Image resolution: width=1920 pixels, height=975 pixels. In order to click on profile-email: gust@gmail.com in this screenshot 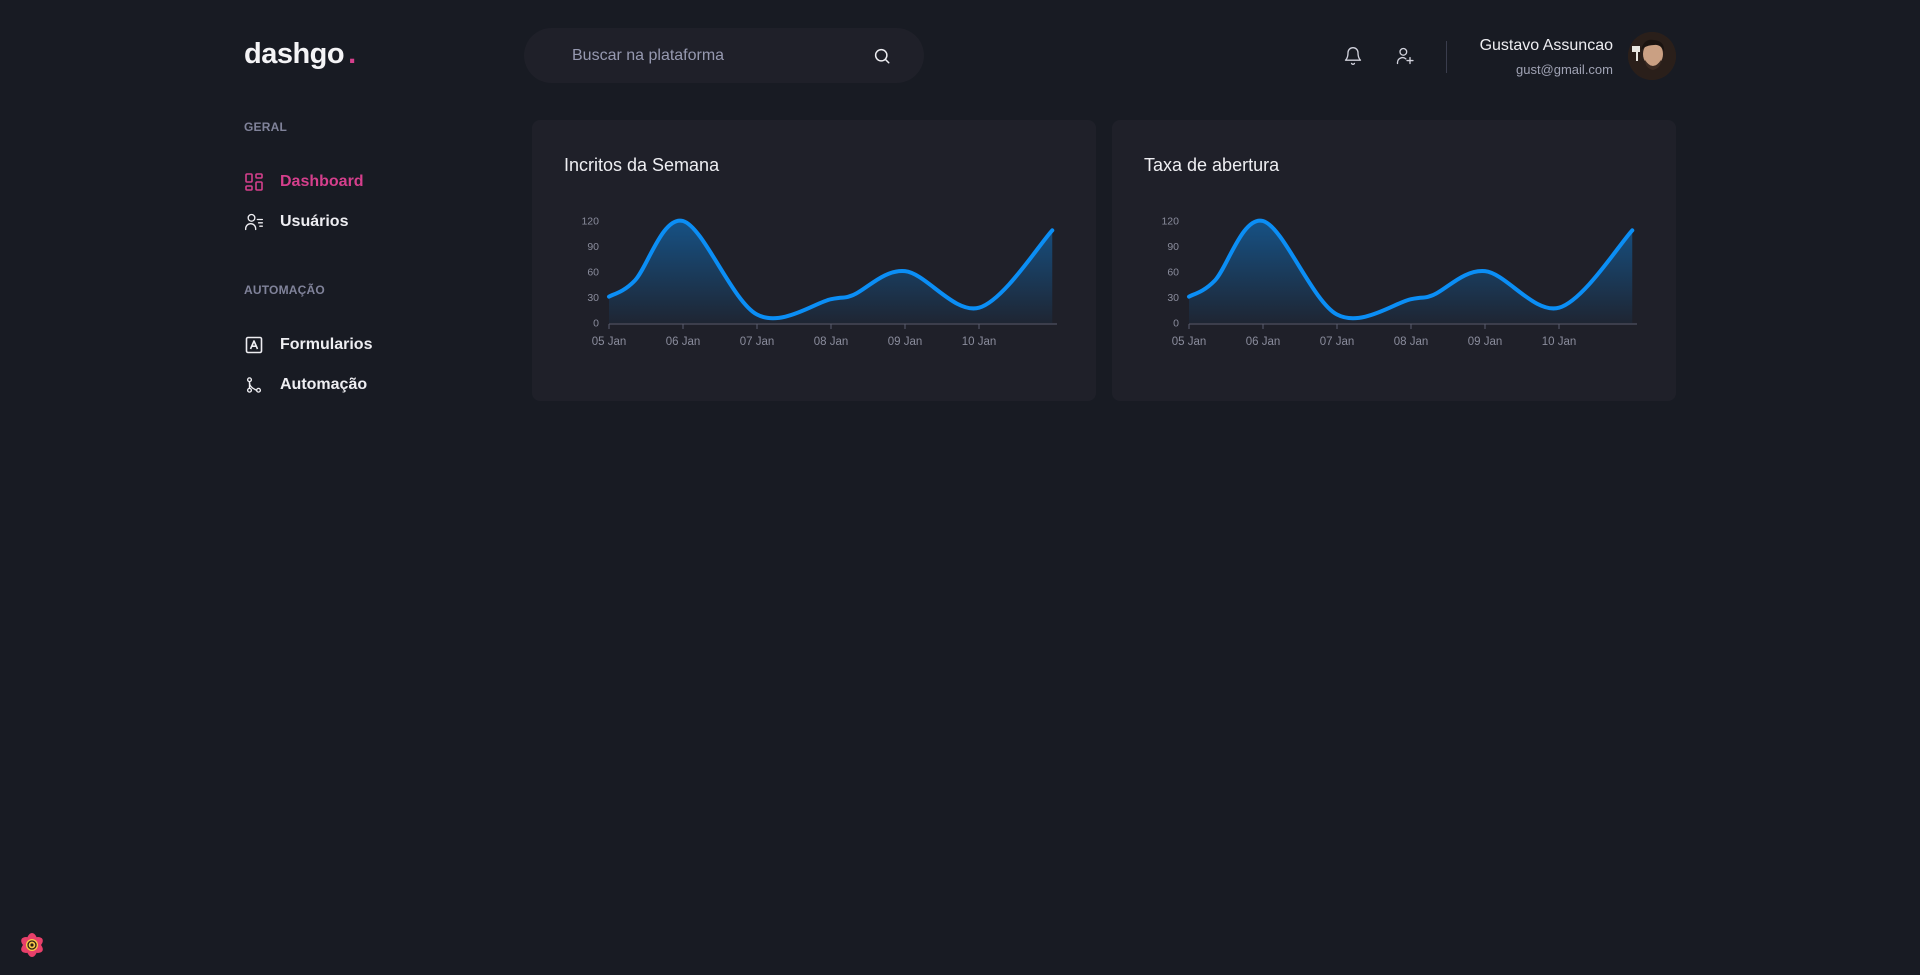, I will do `click(1564, 69)`.